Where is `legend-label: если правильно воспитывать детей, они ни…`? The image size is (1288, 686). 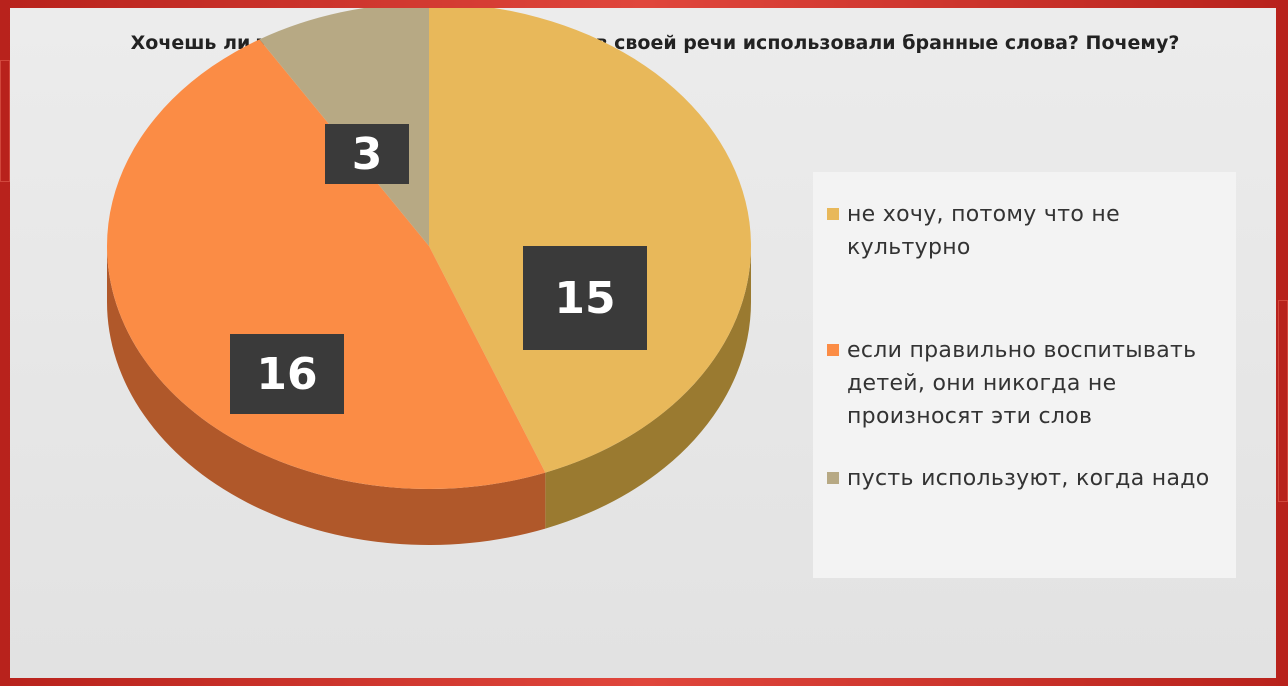
legend-label: если правильно воспитывать детей, они ни… is located at coordinates (1022, 383).